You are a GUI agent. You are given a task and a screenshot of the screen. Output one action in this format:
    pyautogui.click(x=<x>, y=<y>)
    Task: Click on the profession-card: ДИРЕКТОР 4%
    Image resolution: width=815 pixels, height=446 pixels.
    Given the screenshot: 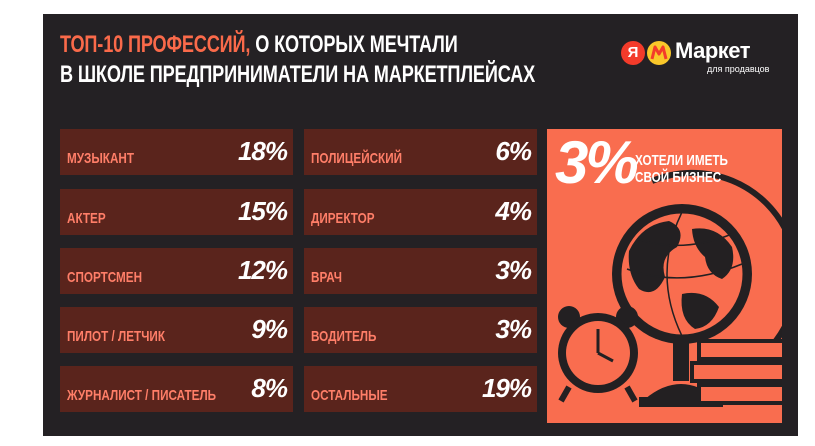 What is the action you would take?
    pyautogui.click(x=420, y=212)
    